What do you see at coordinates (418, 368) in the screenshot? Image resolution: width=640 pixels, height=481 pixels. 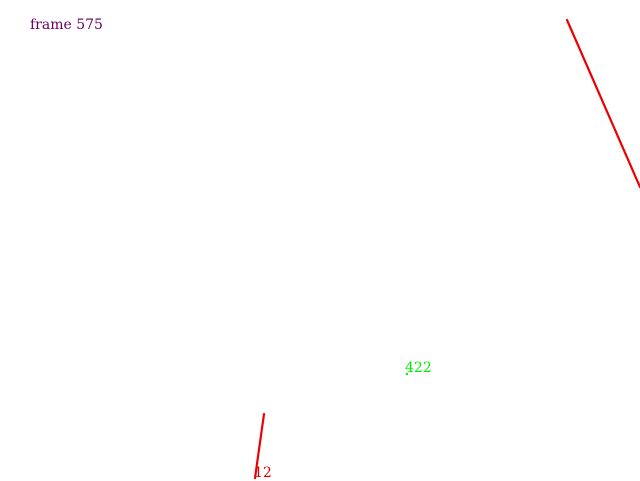 I see `point-label-green: 422` at bounding box center [418, 368].